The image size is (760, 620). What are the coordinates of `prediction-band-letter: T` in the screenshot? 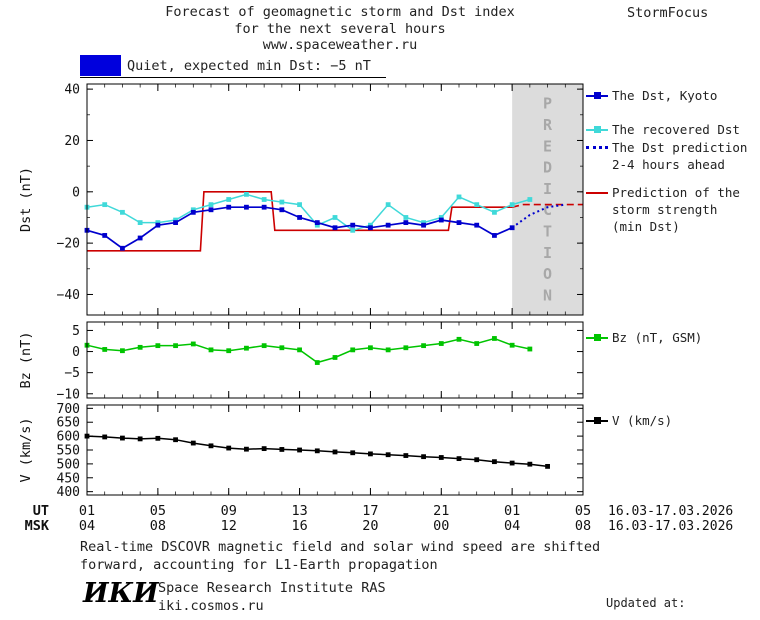 It's located at (547, 231).